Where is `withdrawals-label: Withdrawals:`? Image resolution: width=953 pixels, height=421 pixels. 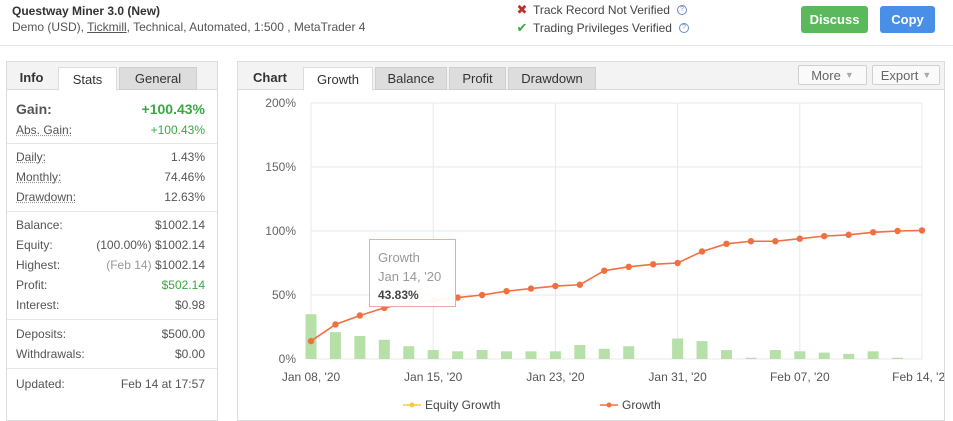 withdrawals-label: Withdrawals: is located at coordinates (50, 354).